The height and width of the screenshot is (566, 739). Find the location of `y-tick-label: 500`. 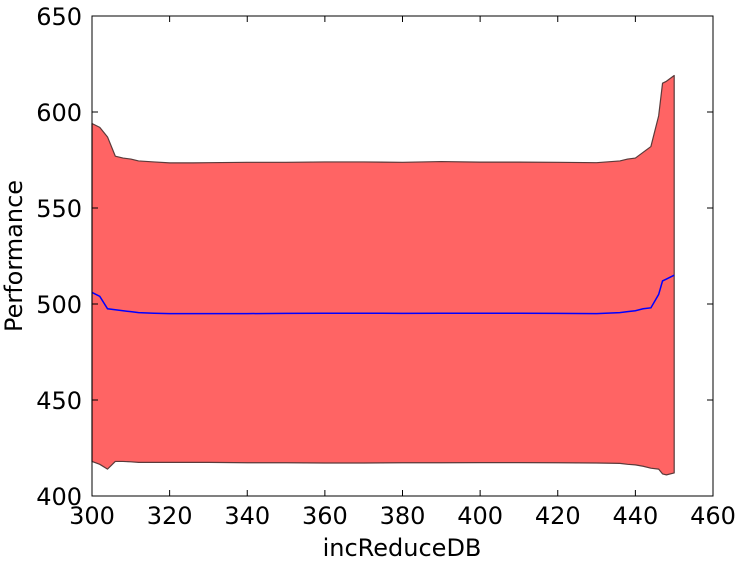

y-tick-label: 500 is located at coordinates (59, 305).